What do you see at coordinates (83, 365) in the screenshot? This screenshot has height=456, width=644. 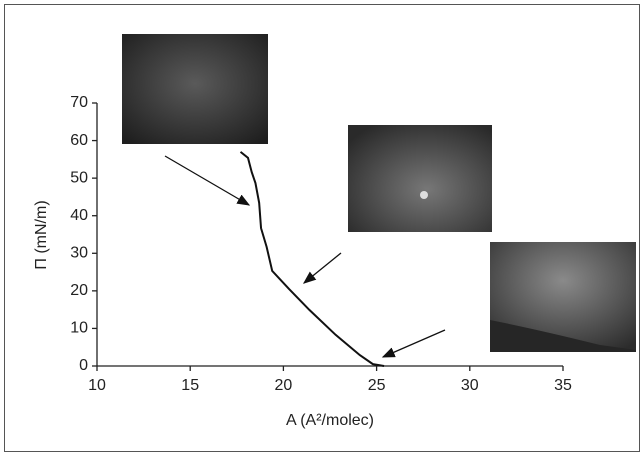 I see `y-tick-label: 0` at bounding box center [83, 365].